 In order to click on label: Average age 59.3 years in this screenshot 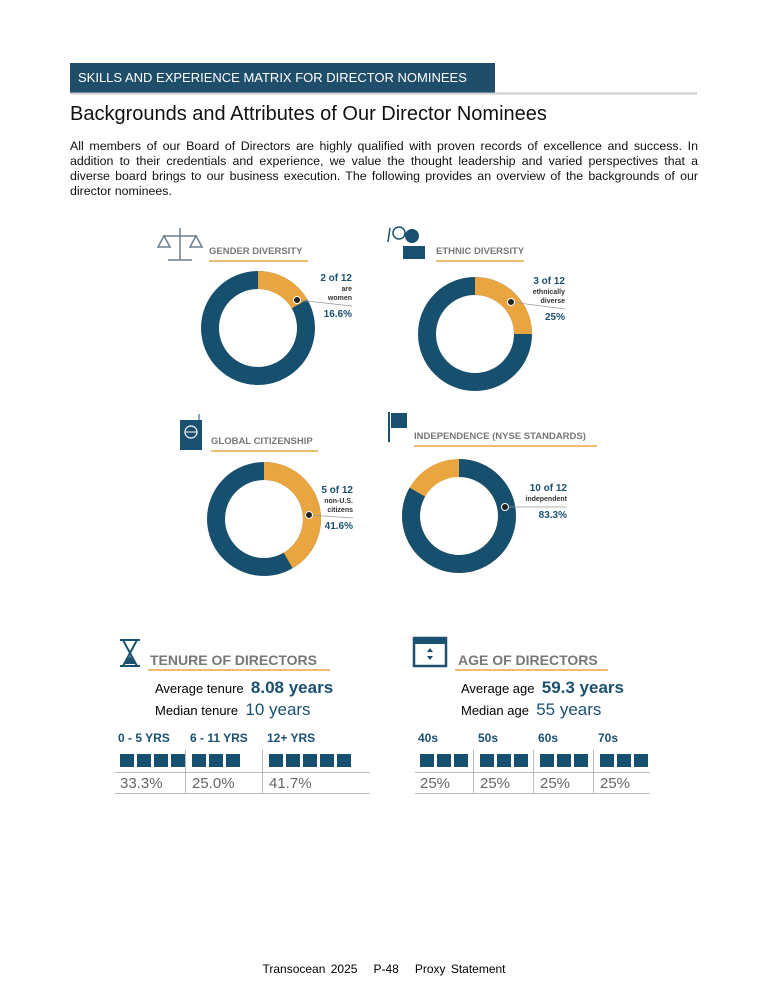, I will do `click(542, 688)`.